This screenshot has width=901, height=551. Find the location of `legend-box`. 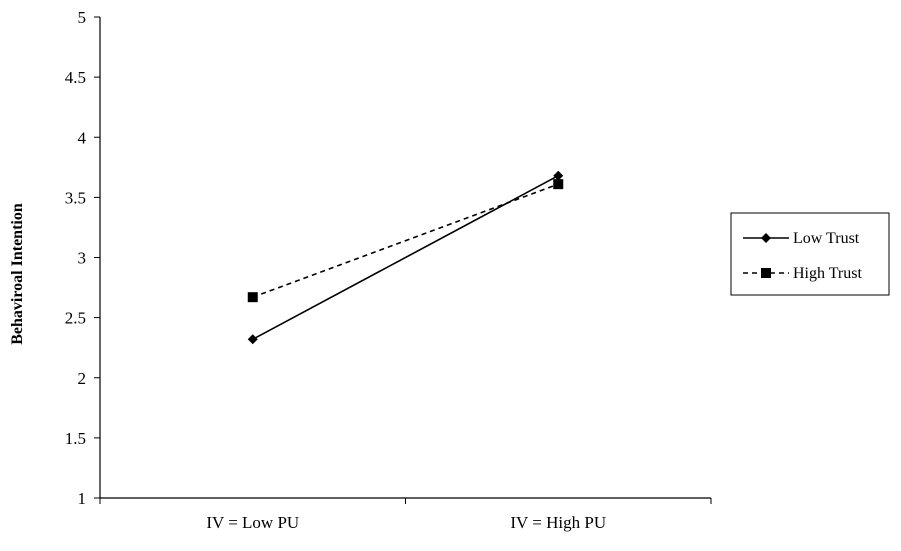

legend-box is located at coordinates (810, 254).